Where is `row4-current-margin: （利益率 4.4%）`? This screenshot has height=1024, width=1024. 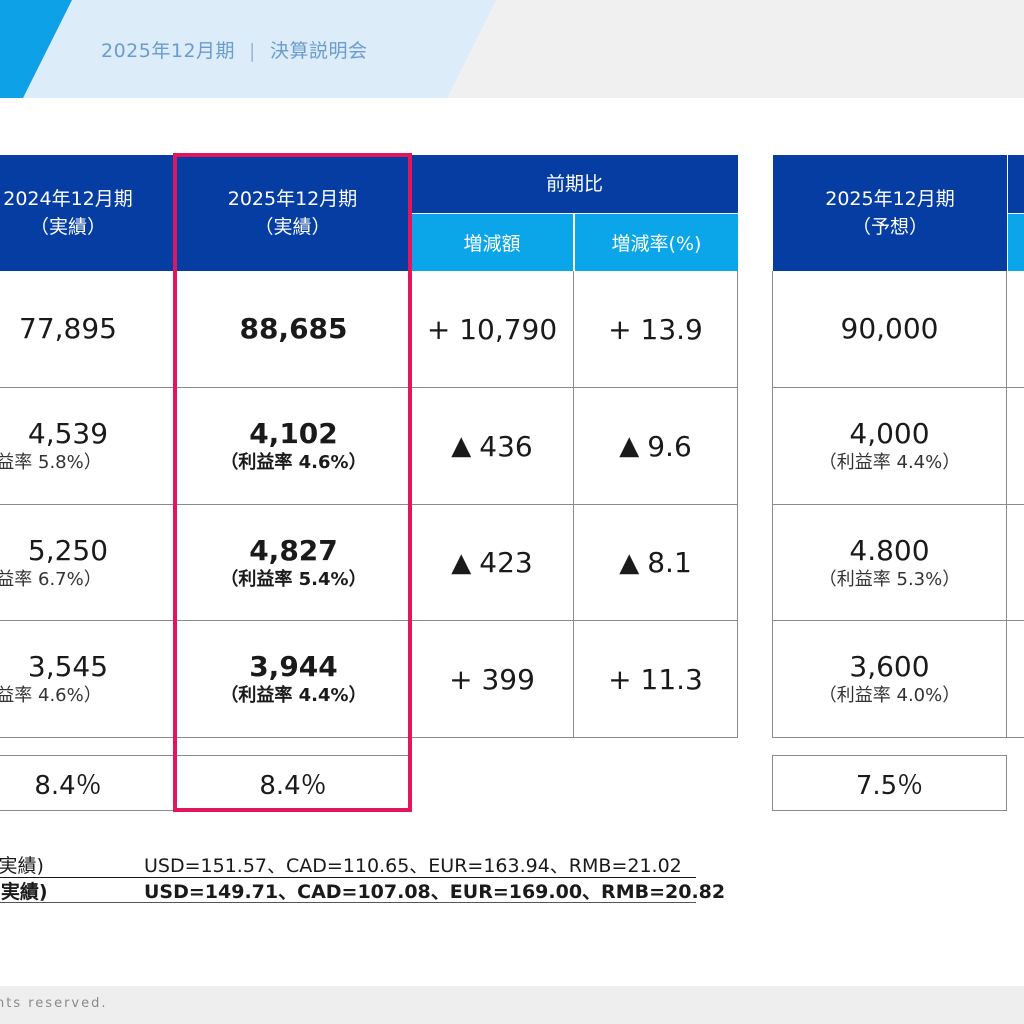
row4-current-margin: （利益率 4.4%） is located at coordinates (293, 695).